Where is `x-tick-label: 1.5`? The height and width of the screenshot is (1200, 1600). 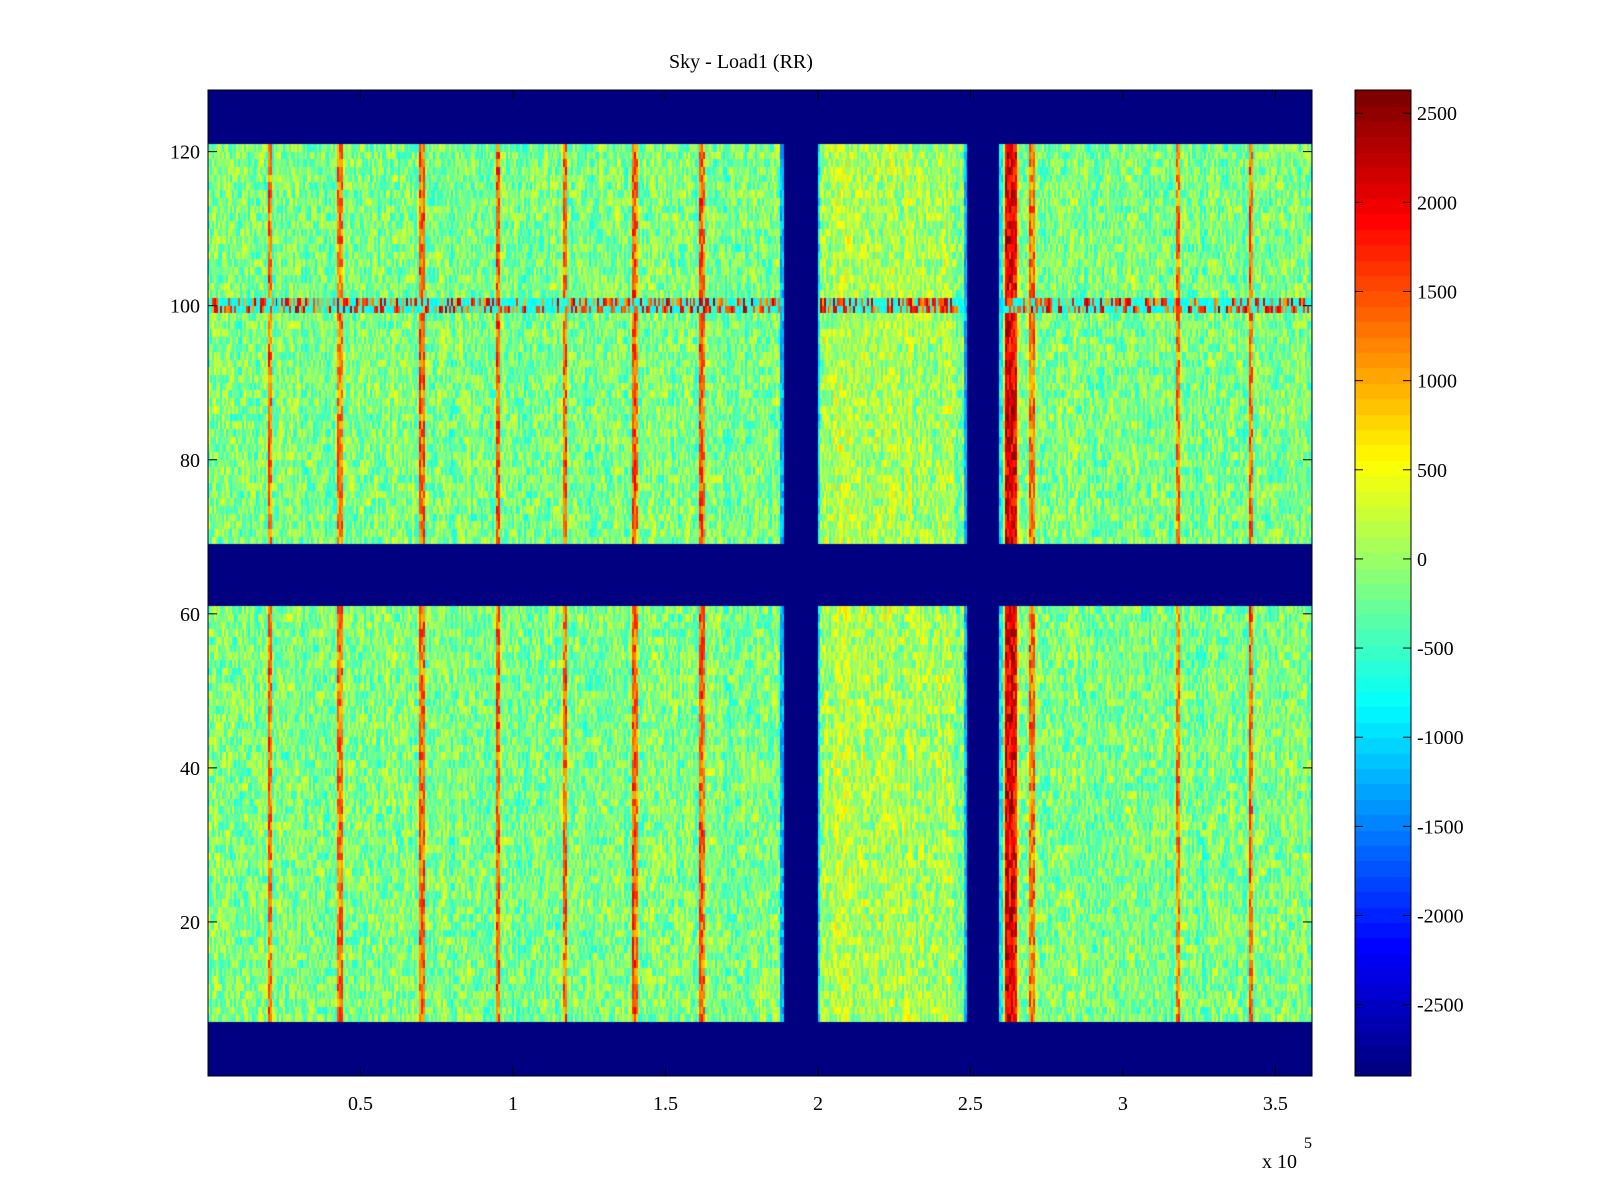 x-tick-label: 1.5 is located at coordinates (665, 1104).